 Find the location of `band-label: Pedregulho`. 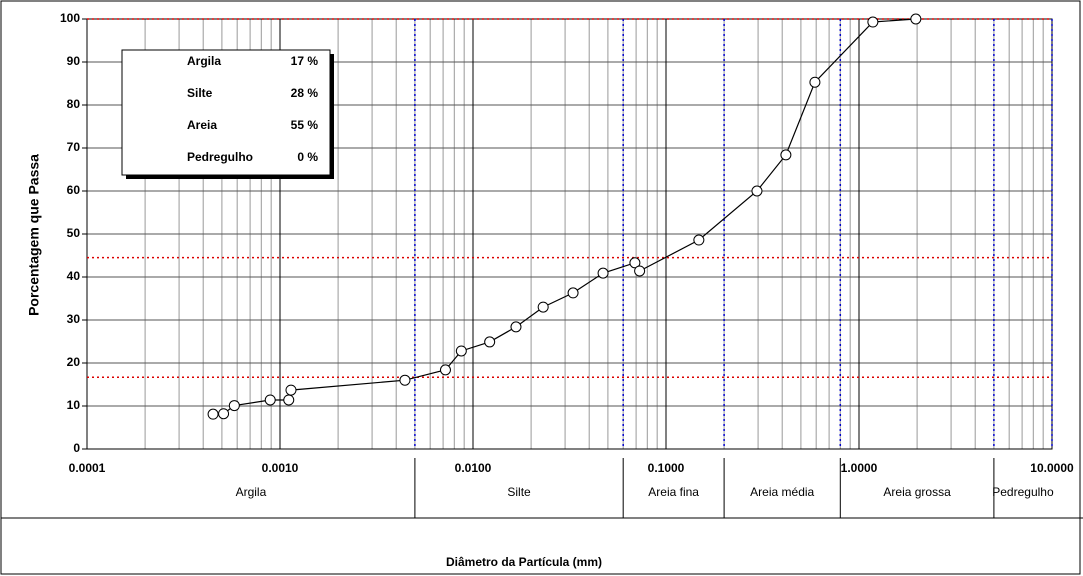

band-label: Pedregulho is located at coordinates (1023, 492).